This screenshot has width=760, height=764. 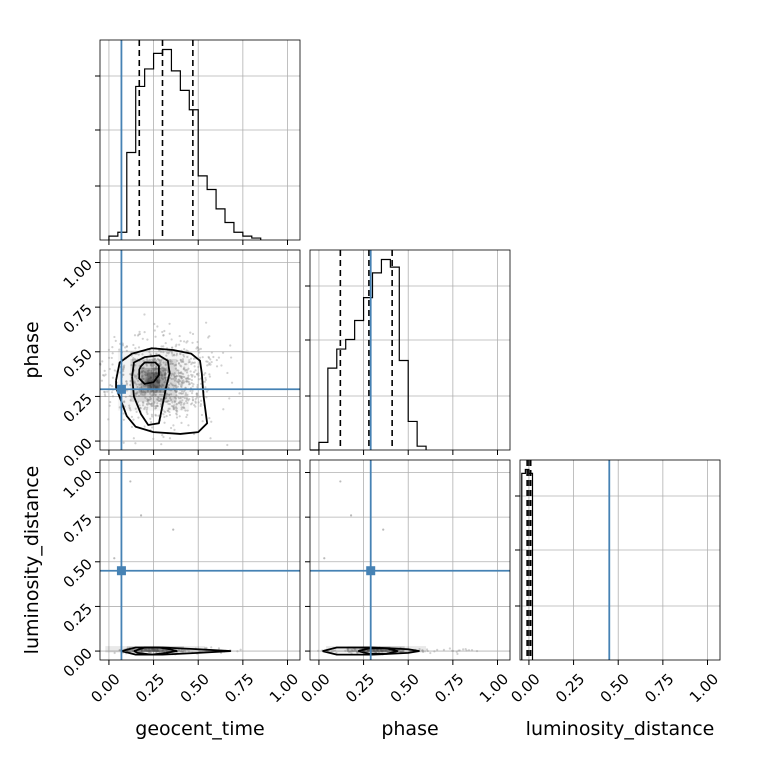 I want to click on y-axis-label-phase: phase, so click(x=32, y=349).